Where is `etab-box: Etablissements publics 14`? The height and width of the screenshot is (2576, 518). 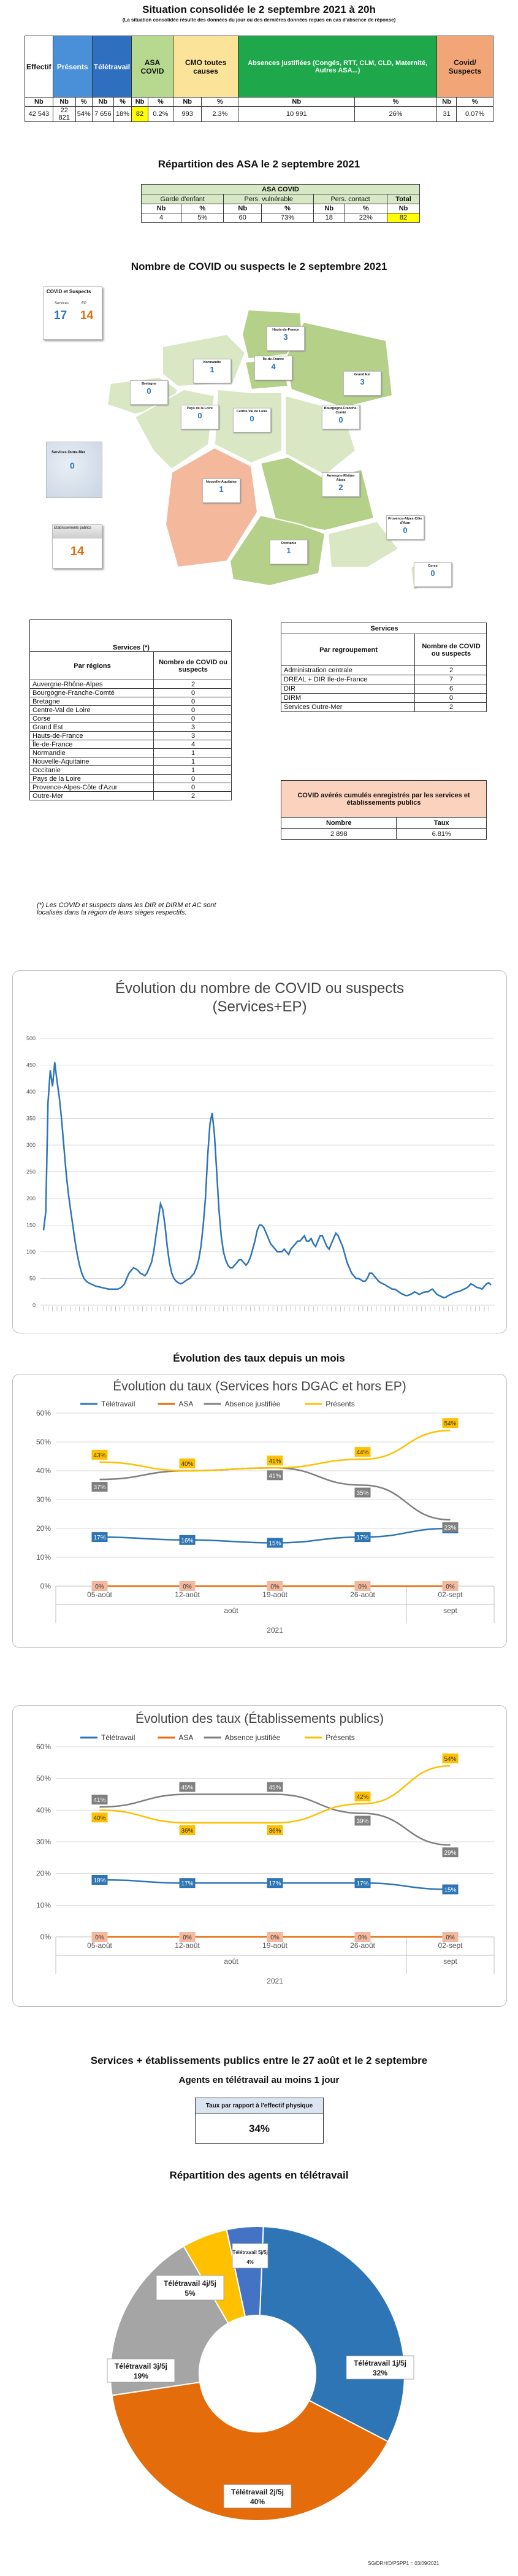
etab-box: Etablissements publics 14 is located at coordinates (77, 546).